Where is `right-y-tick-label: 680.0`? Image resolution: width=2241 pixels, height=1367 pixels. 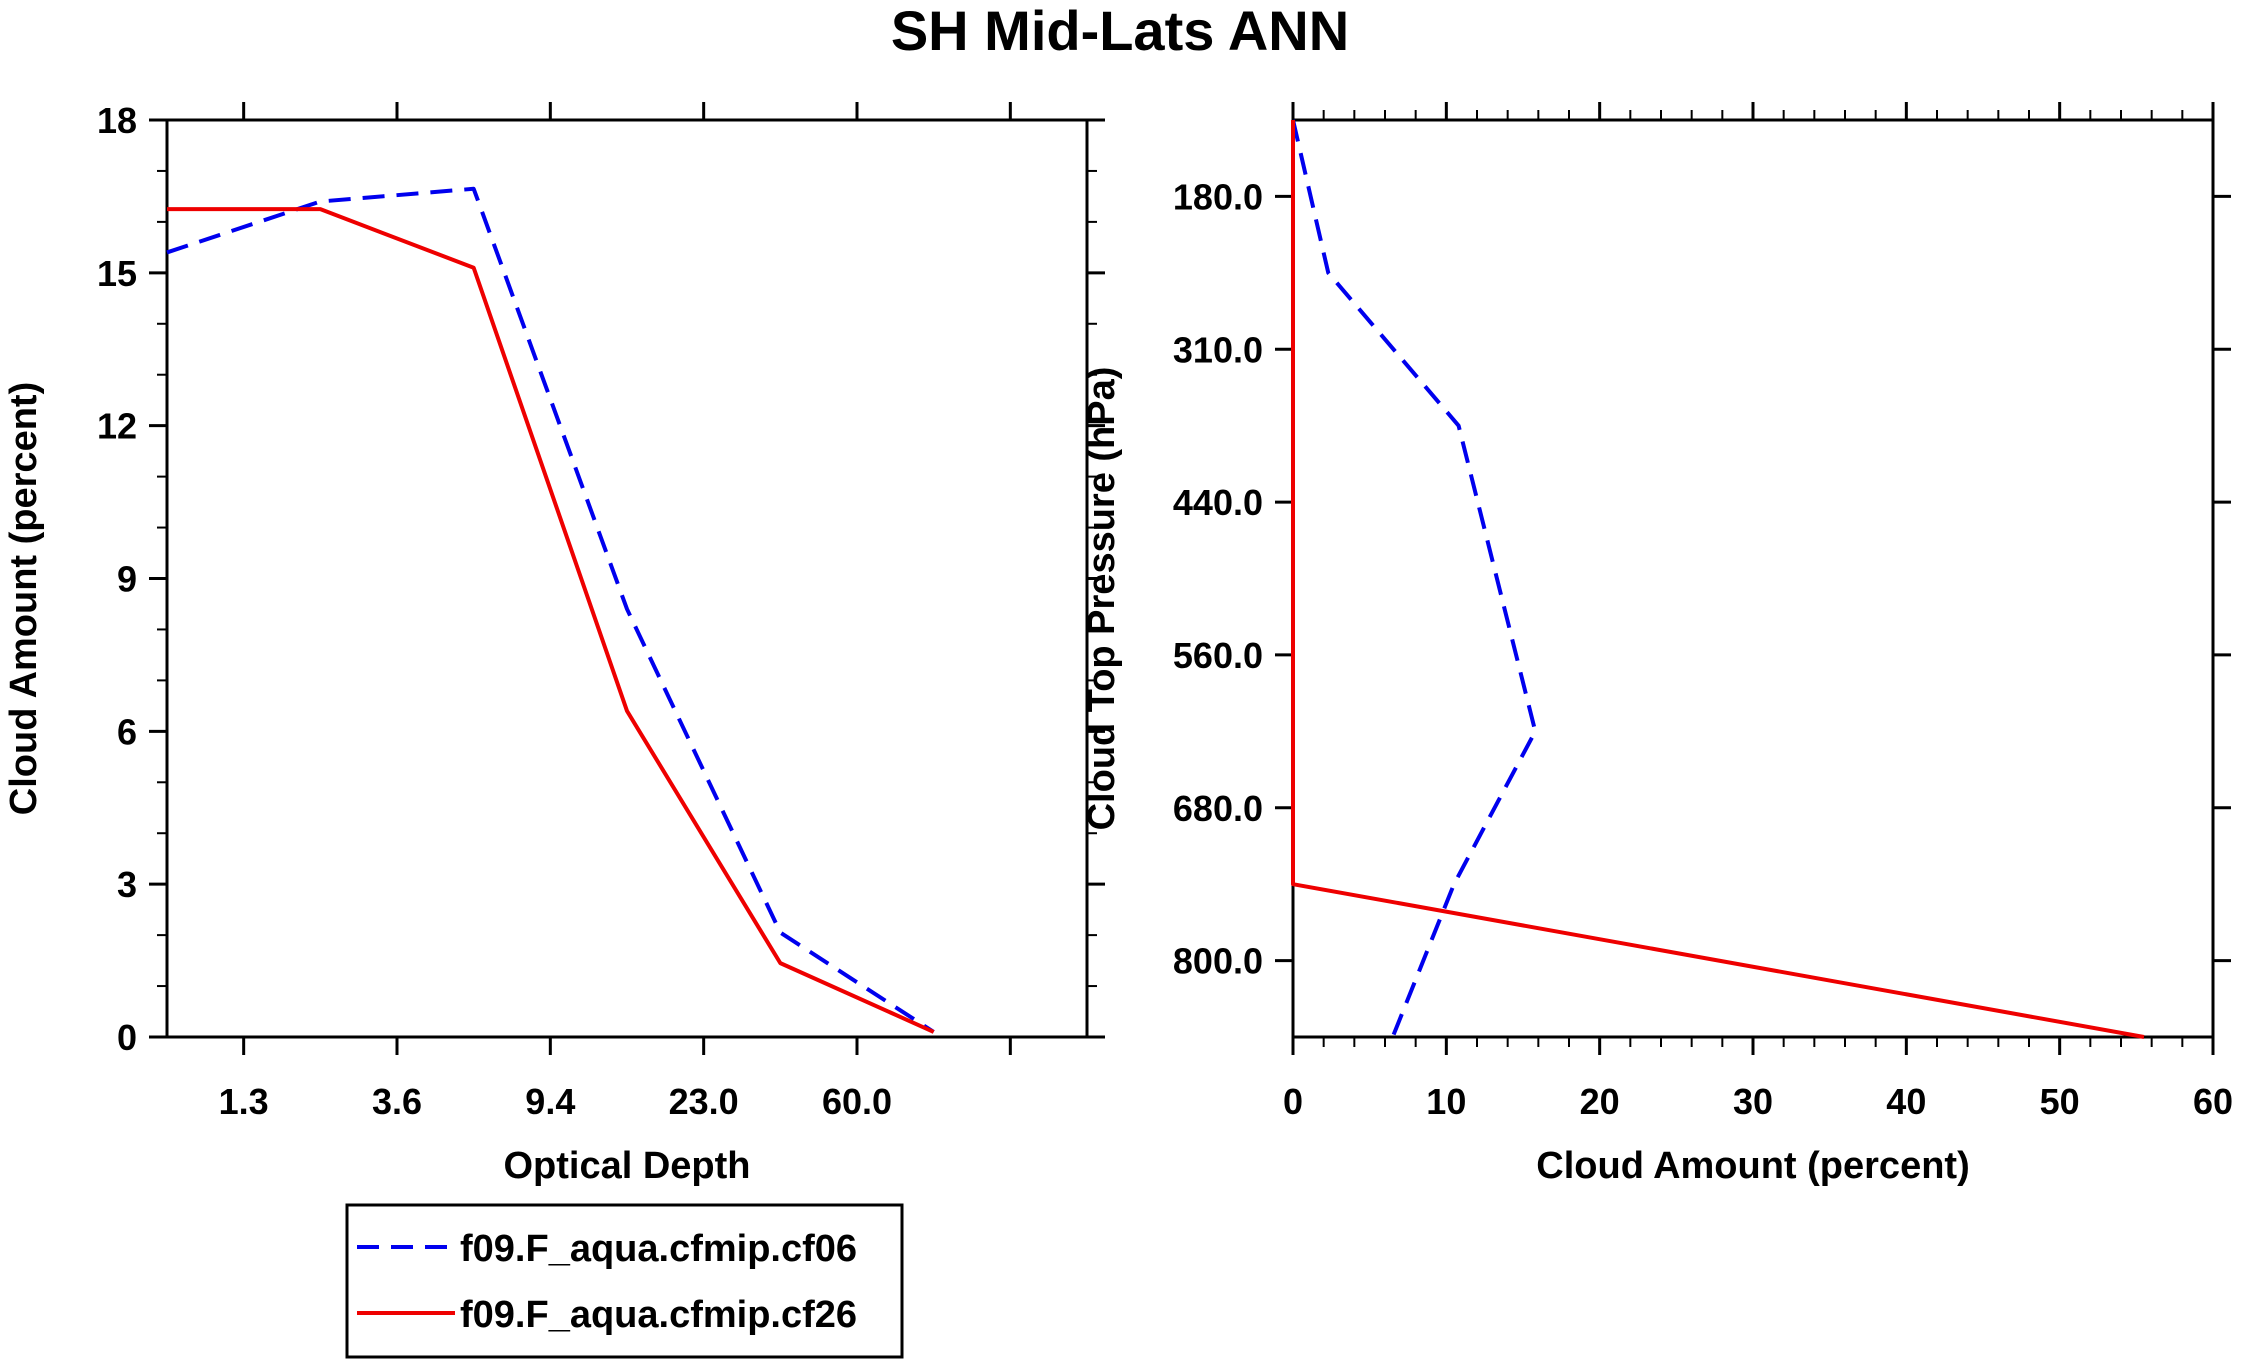
right-y-tick-label: 680.0 is located at coordinates (1218, 808).